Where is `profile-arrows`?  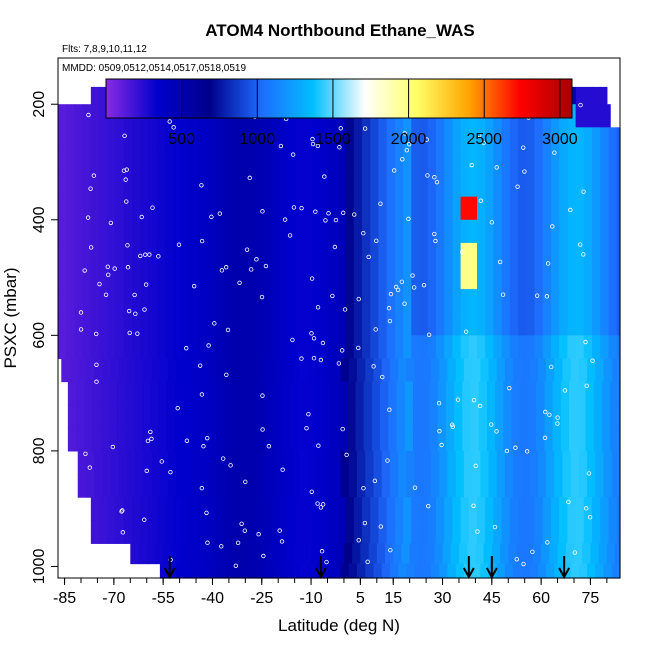 profile-arrows is located at coordinates (367, 568).